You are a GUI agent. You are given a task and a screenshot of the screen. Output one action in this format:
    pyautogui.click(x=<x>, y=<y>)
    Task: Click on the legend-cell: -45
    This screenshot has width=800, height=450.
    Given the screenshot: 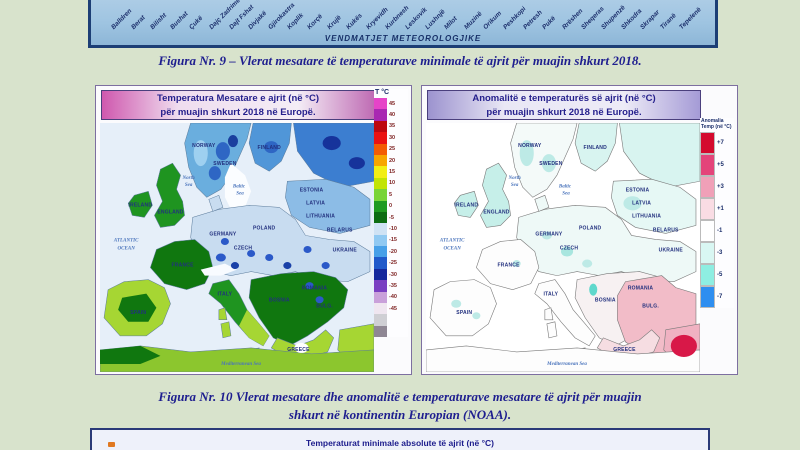 What is the action you would take?
    pyautogui.click(x=391, y=309)
    